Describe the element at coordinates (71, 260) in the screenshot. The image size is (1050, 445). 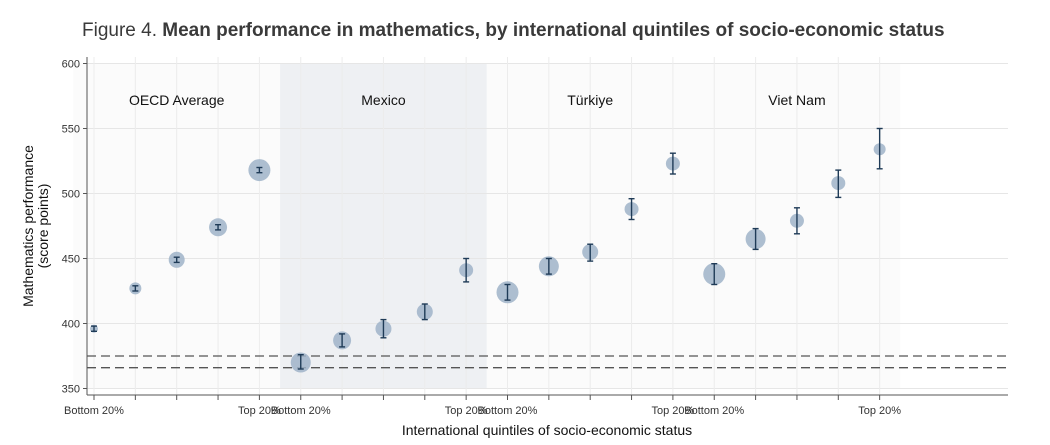
I see `y-tick-label: 450` at that location.